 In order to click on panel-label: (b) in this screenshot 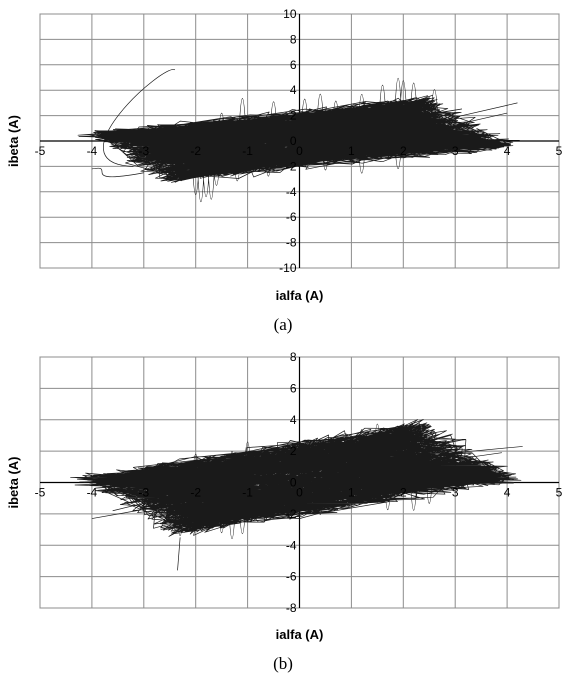, I will do `click(283, 663)`.